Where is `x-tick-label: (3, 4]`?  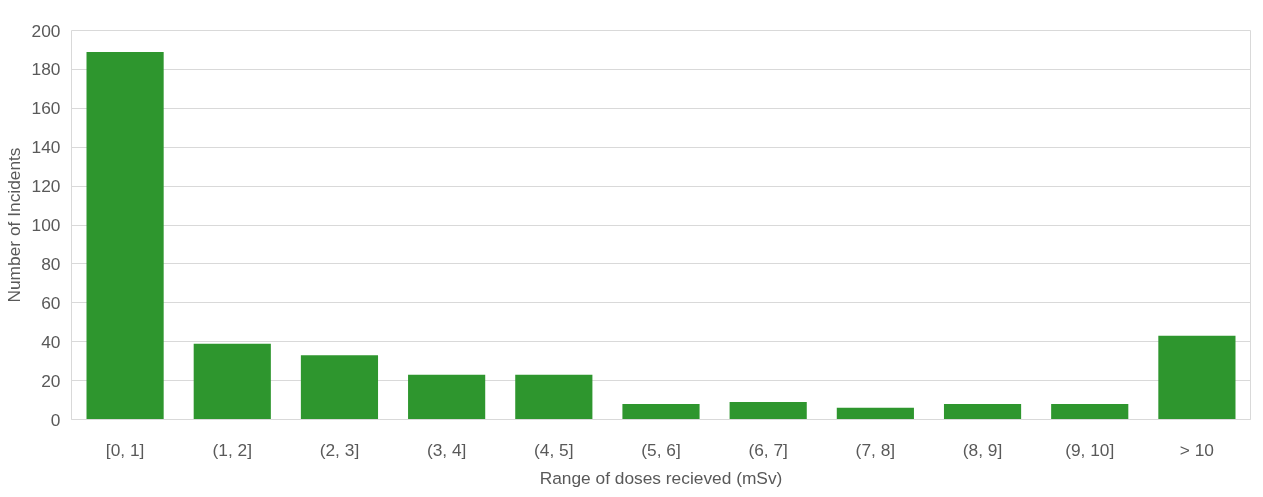 x-tick-label: (3, 4] is located at coordinates (446, 449).